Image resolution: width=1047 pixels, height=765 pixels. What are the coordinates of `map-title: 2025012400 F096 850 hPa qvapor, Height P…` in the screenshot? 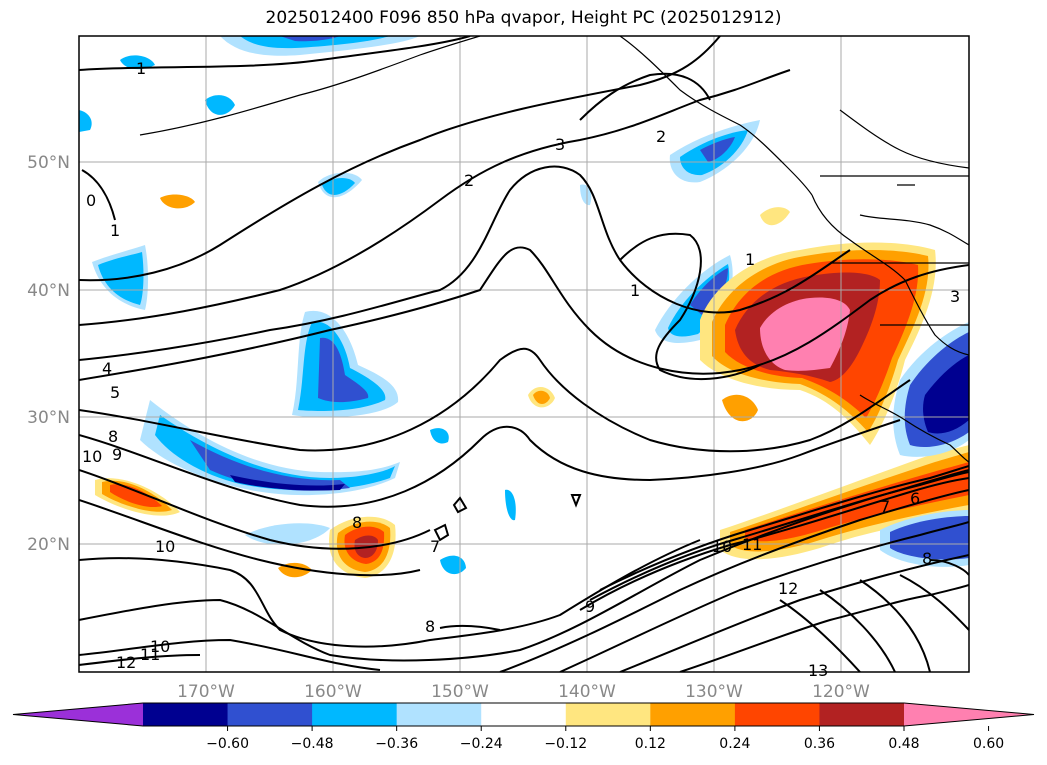 It's located at (523, 18).